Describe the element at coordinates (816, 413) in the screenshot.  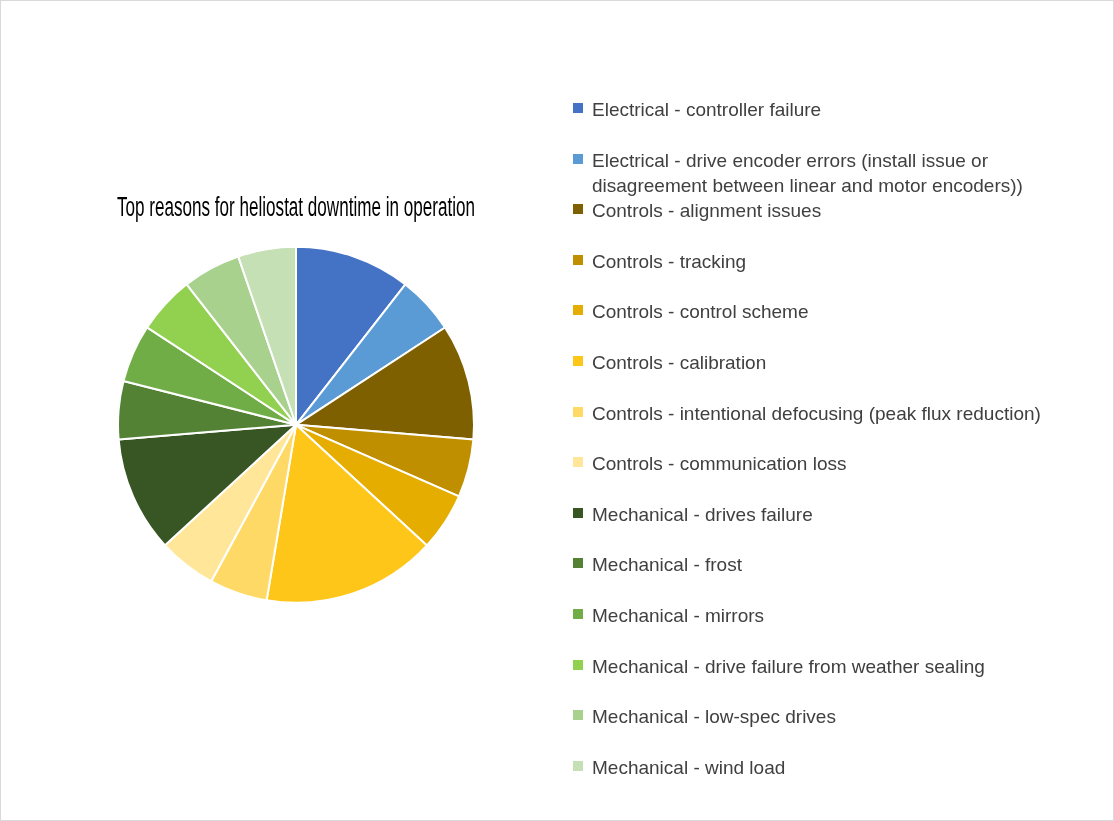
I see `legend-label: Controls - intentional defocusing (peak flux reduction)` at that location.